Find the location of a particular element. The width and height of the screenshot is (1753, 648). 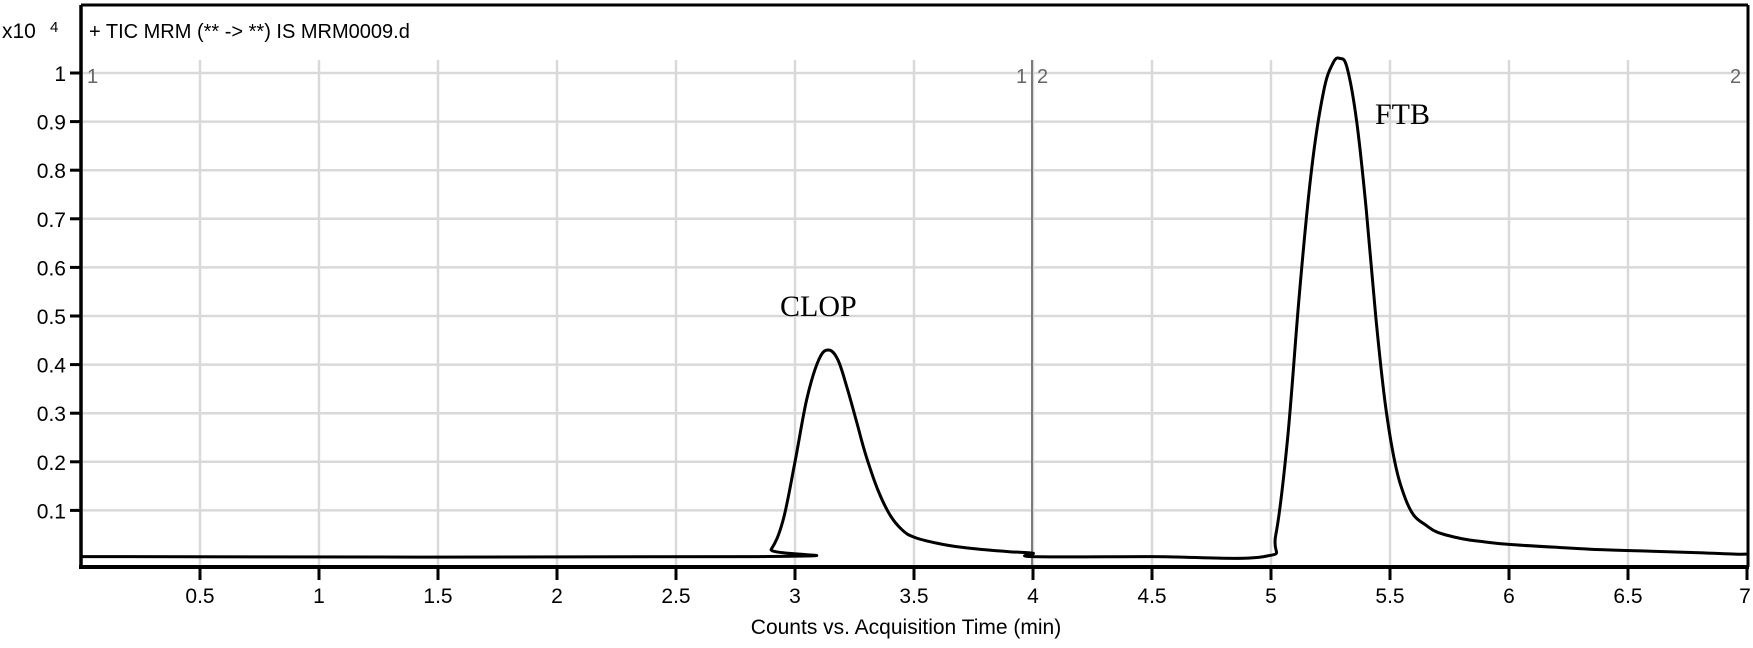

peak-label-ftb: FTB is located at coordinates (1402, 114).